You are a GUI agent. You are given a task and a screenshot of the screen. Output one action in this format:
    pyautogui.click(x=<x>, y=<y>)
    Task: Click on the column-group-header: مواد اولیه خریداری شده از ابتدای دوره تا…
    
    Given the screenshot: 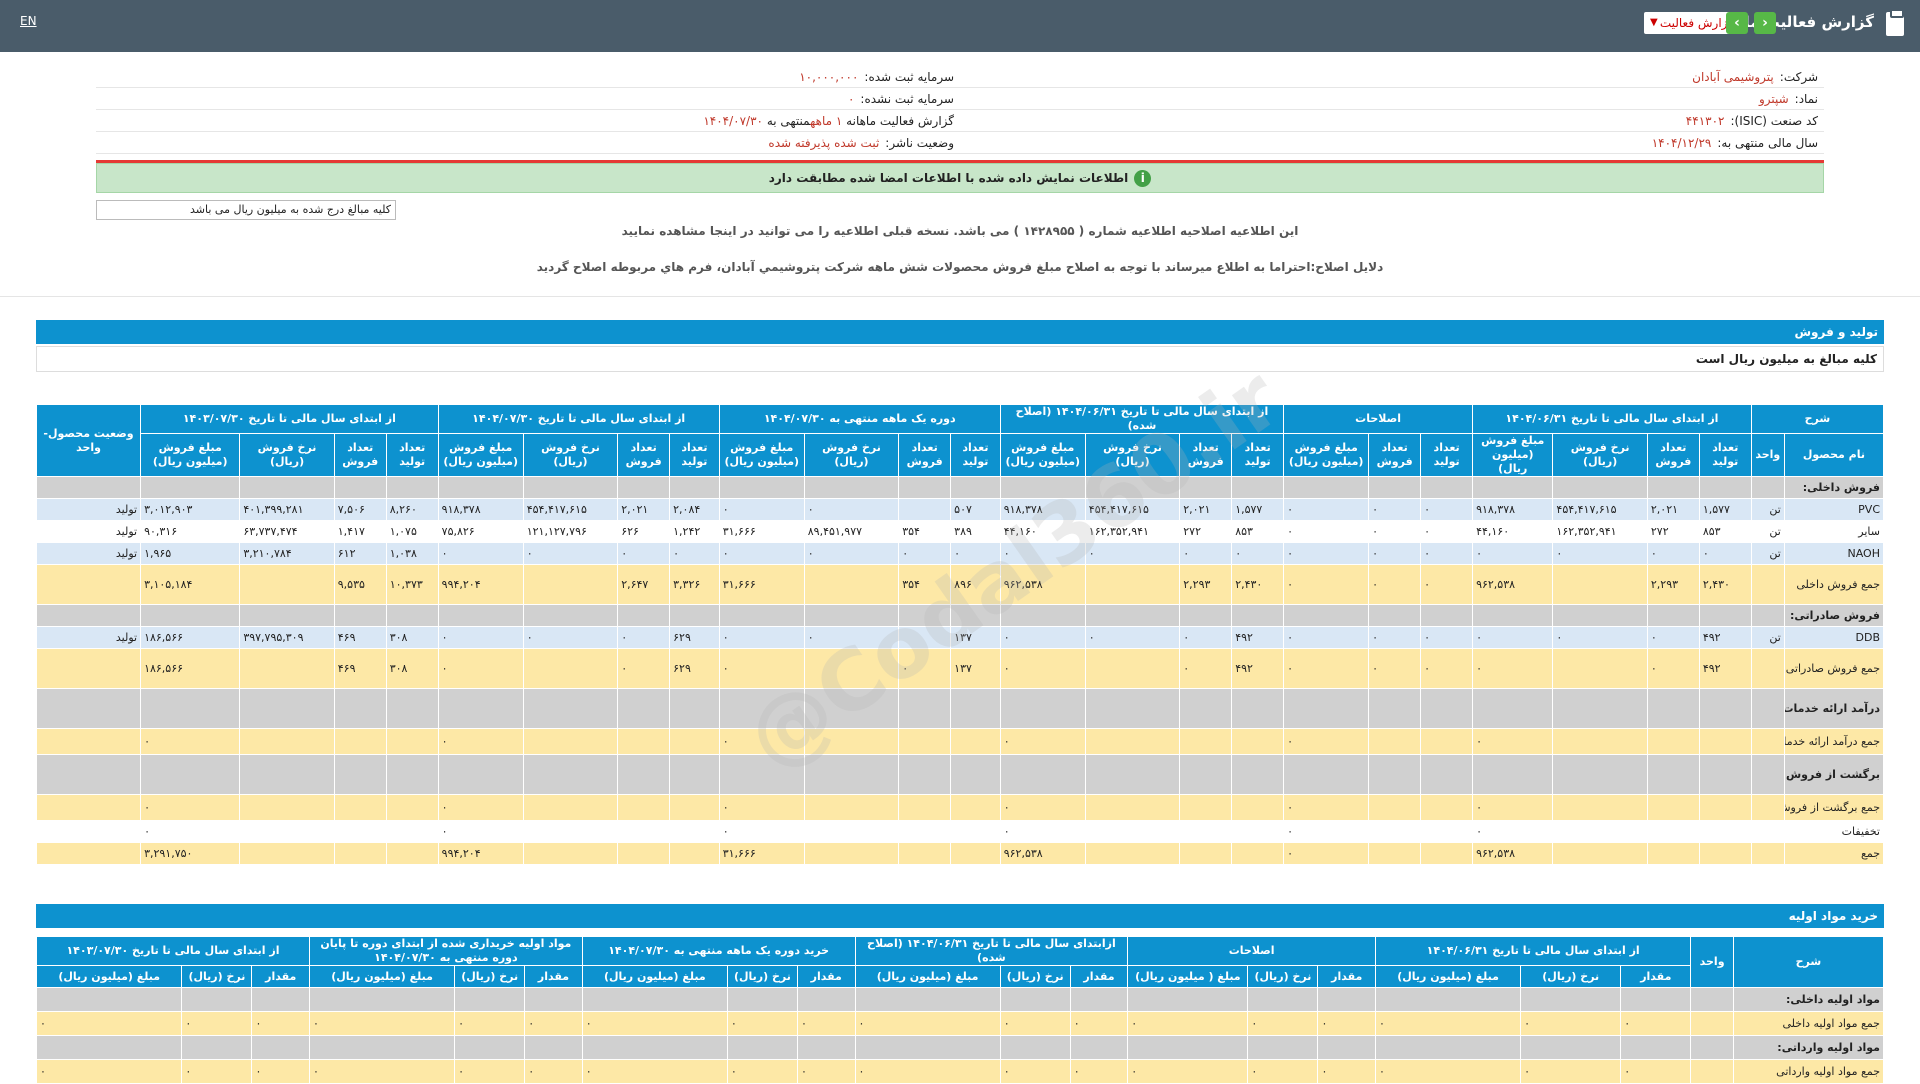 What is the action you would take?
    pyautogui.click(x=445, y=951)
    